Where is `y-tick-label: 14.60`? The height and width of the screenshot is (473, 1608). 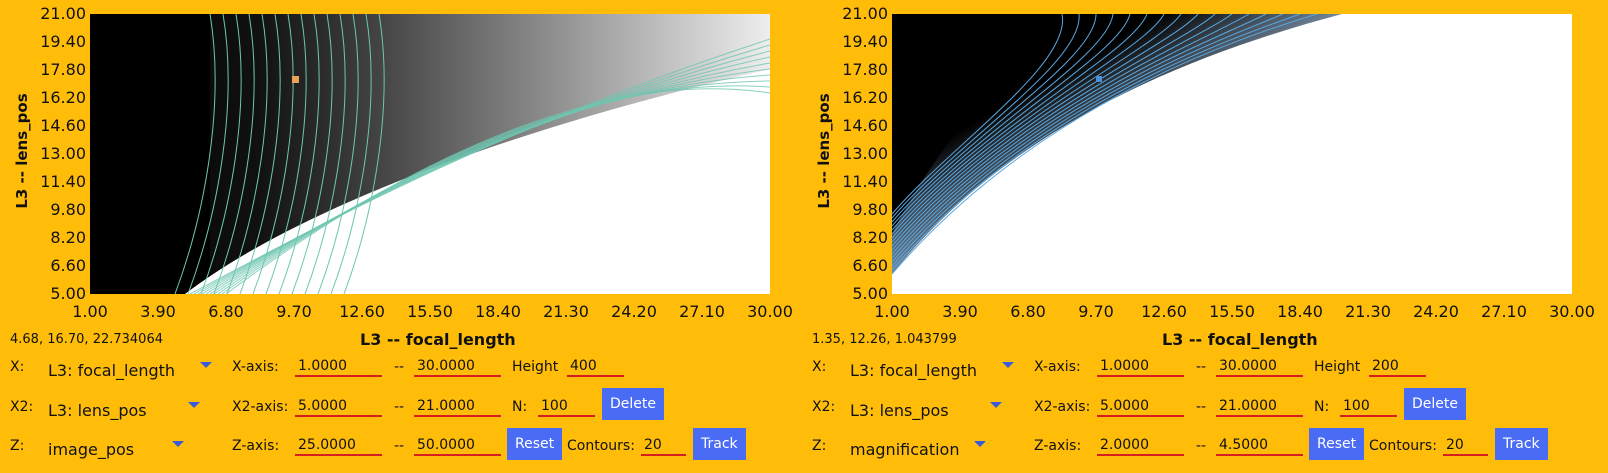
y-tick-label: 14.60 is located at coordinates (63, 125).